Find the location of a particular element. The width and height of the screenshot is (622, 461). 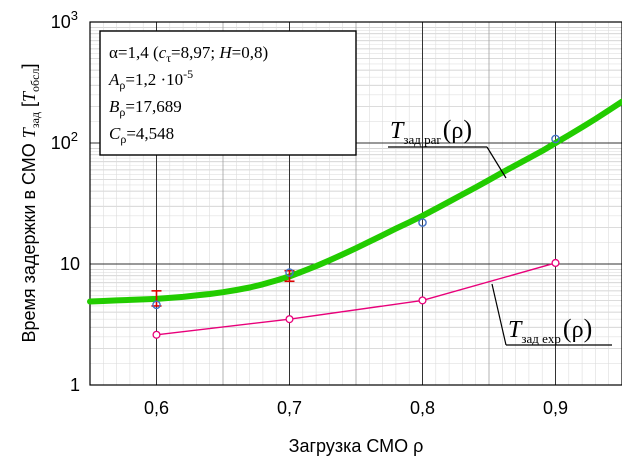

y-tick-label: 10² is located at coordinates (64, 141).